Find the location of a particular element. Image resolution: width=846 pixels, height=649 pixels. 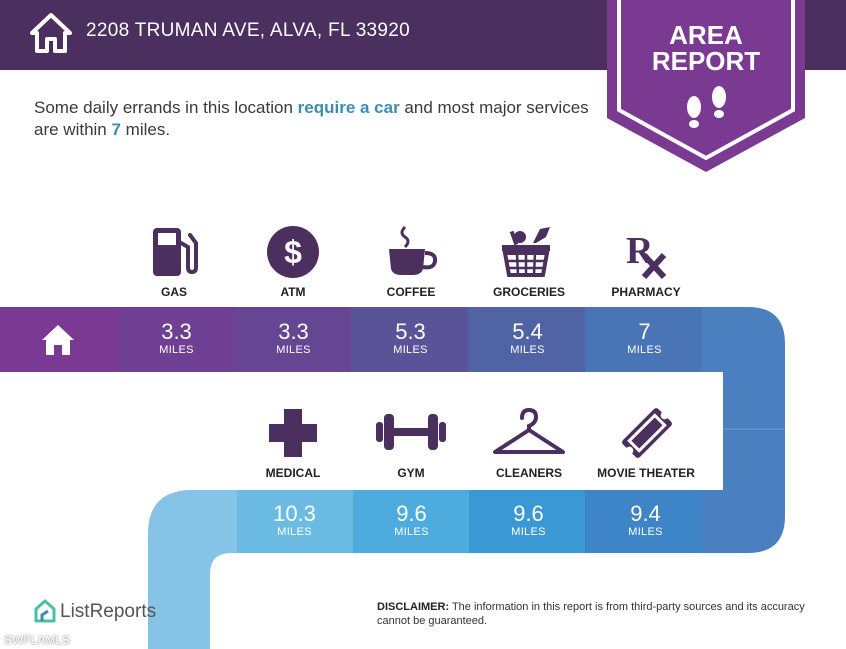

row1-band-pharmacy is located at coordinates (643, 339).